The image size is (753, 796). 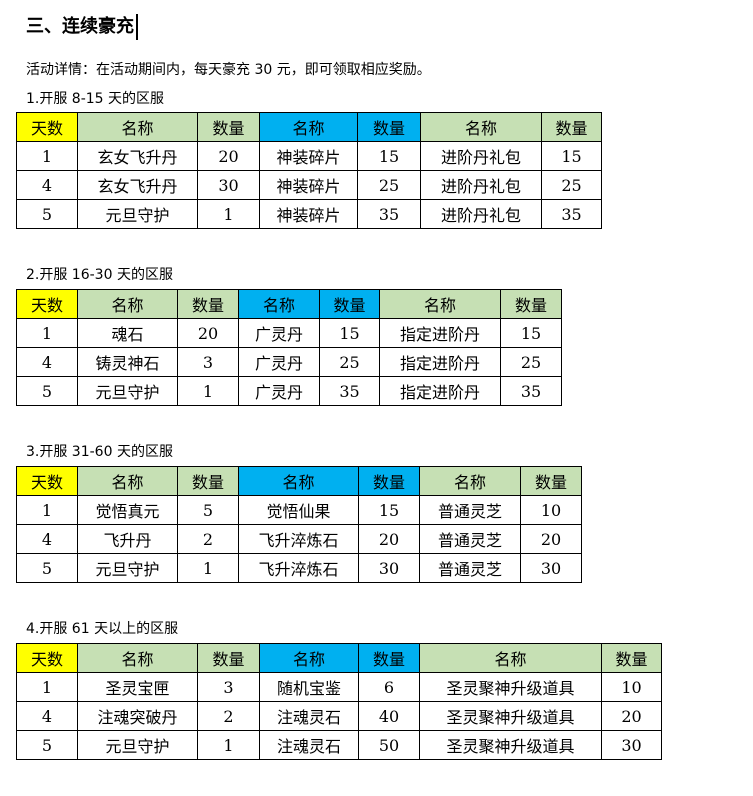 I want to click on section-title: 1.开服 8-15 天的区服, so click(x=95, y=99).